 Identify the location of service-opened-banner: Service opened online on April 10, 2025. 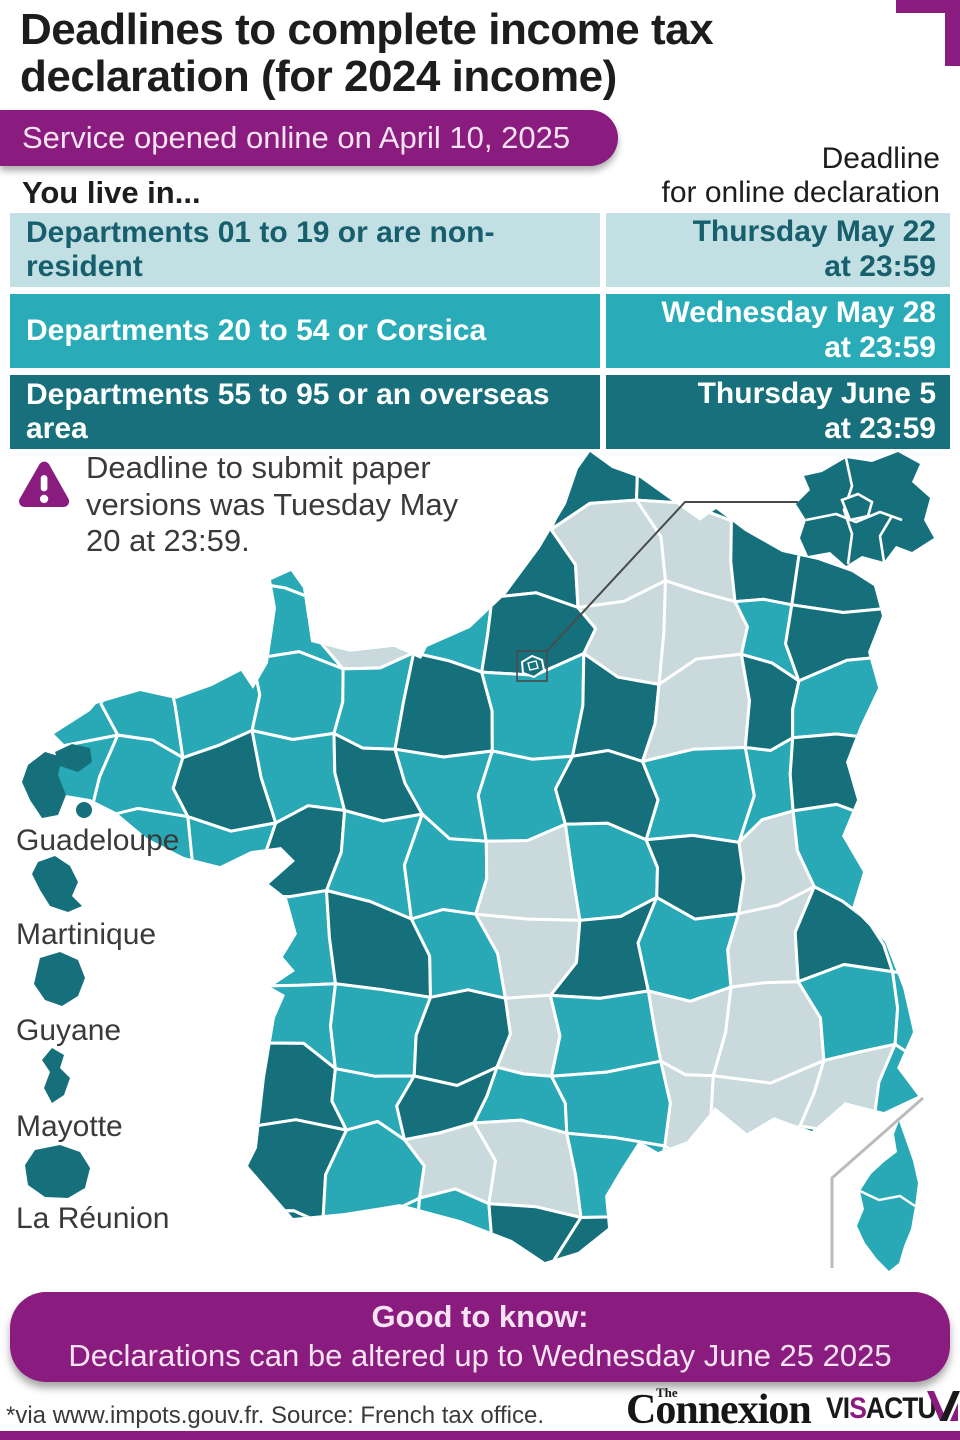
(309, 138).